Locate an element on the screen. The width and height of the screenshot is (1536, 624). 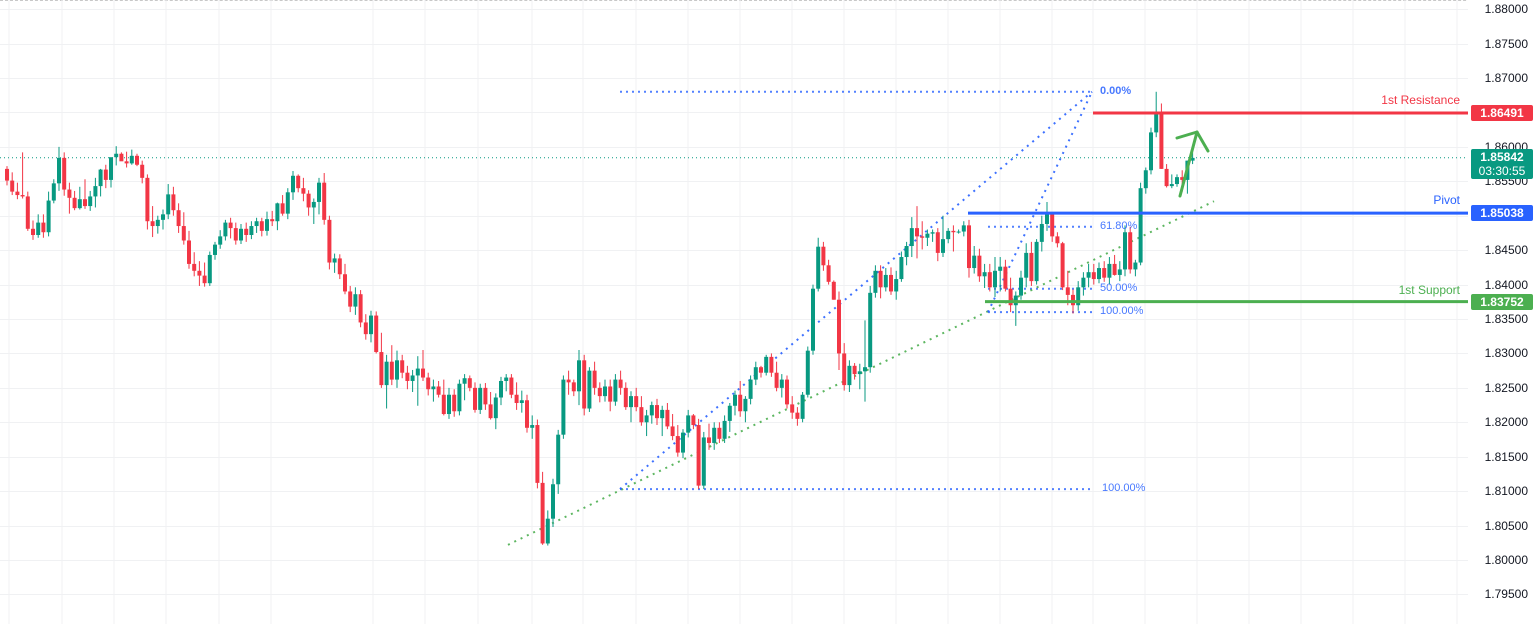
price-tick-label: 1.82500 is located at coordinates (1506, 387).